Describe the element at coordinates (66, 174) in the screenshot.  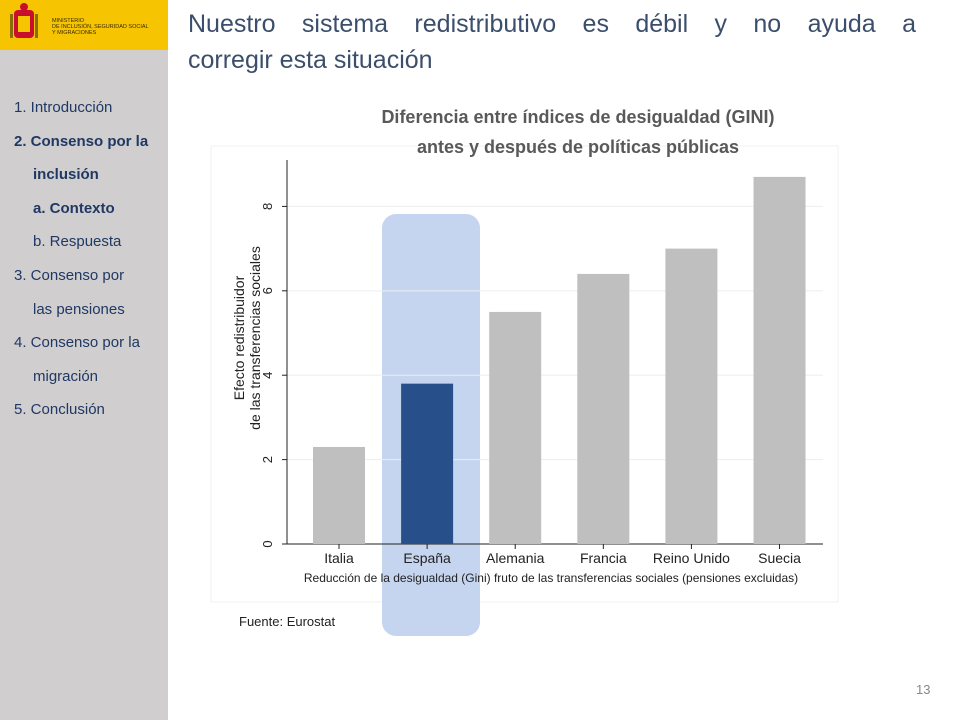
I see `nav-item: inclusión` at that location.